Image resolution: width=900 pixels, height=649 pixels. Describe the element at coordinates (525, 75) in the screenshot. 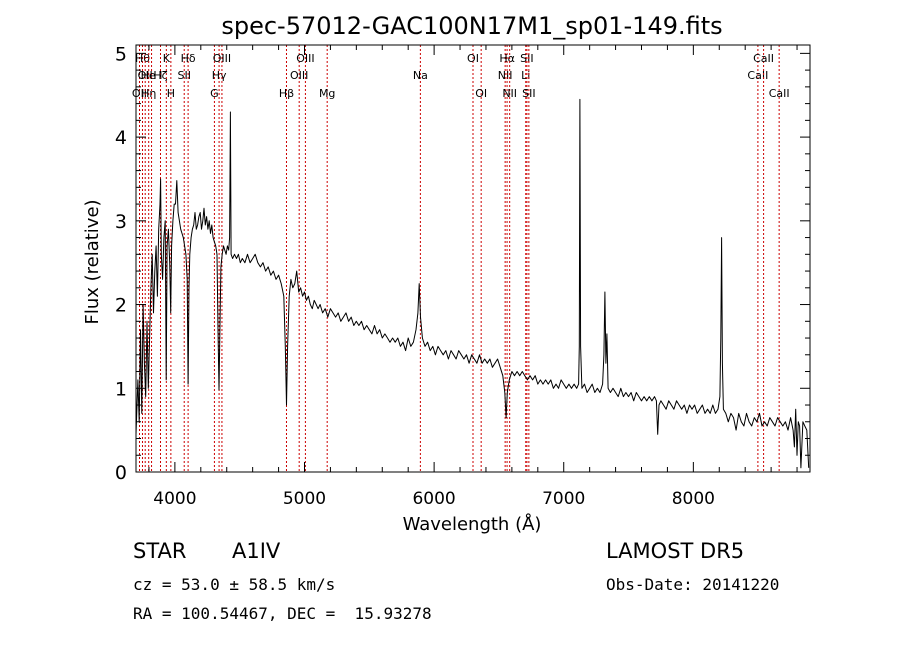

I see `line-marker-label: Li` at that location.